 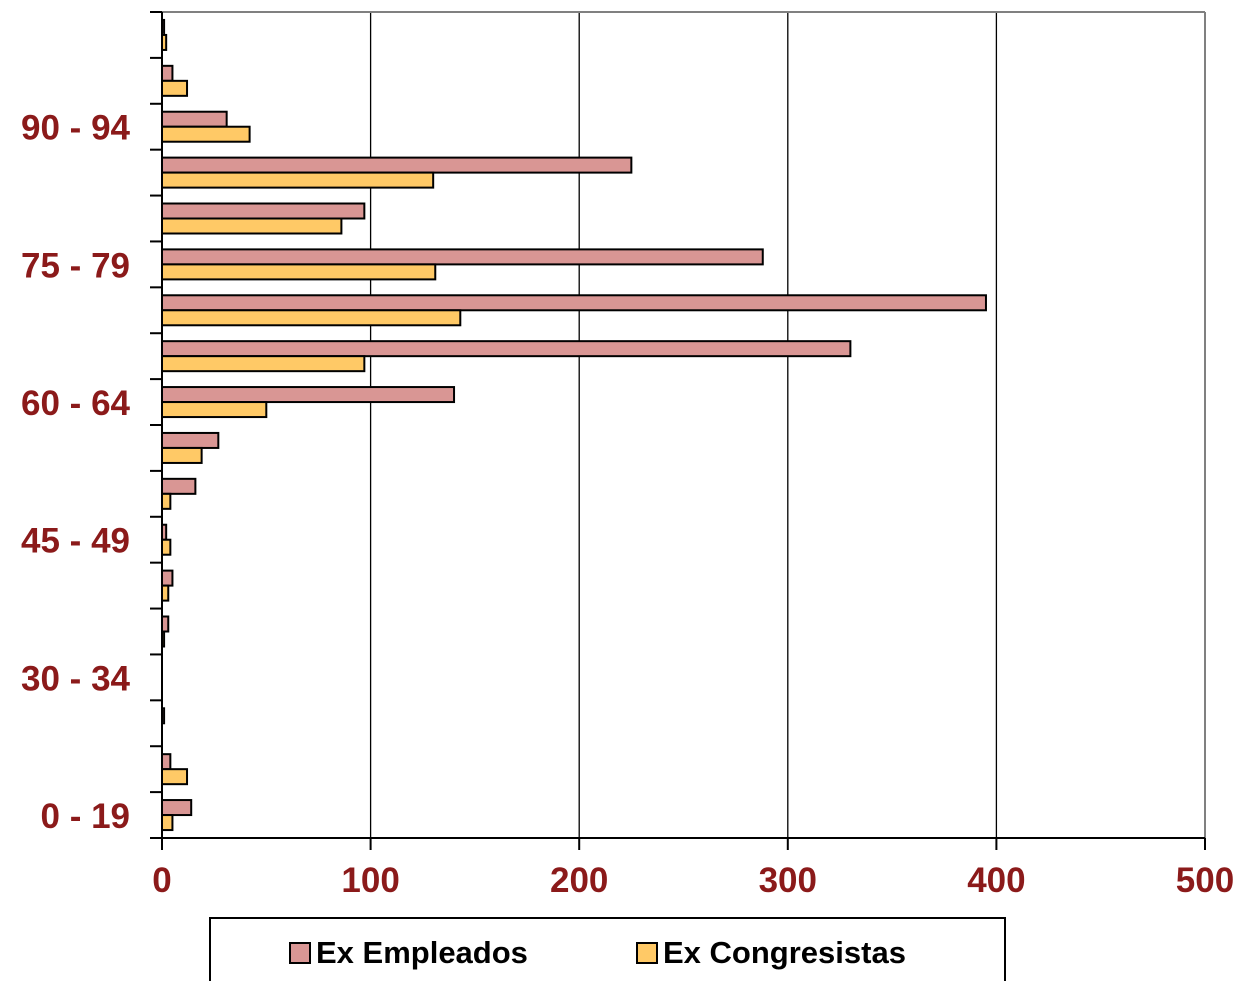 I want to click on y-tick-label: 30 - 34, so click(x=75, y=678).